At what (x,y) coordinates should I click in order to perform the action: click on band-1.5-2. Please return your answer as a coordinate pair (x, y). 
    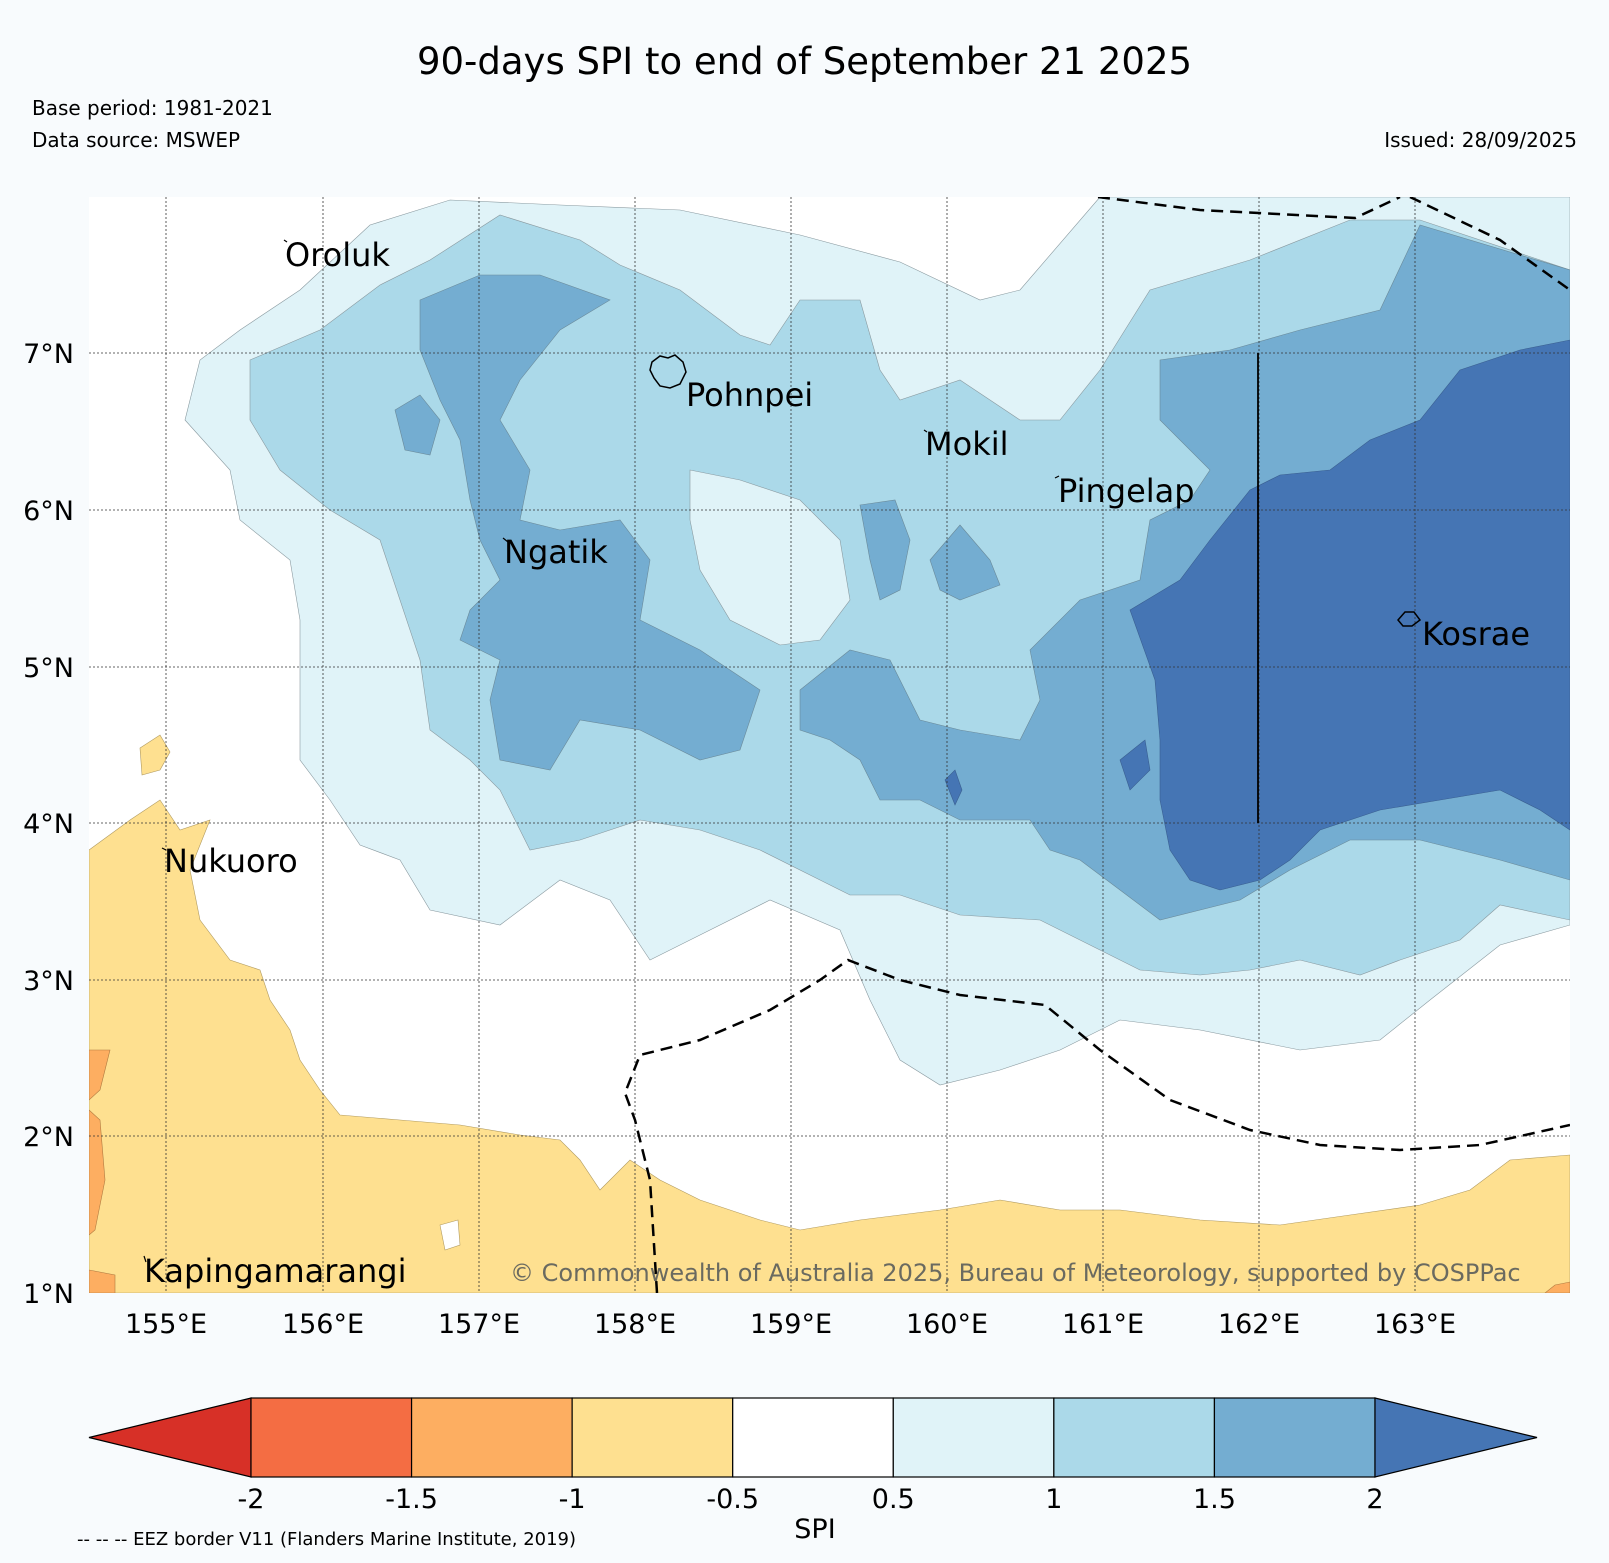
    Looking at the image, I should click on (590, 522).